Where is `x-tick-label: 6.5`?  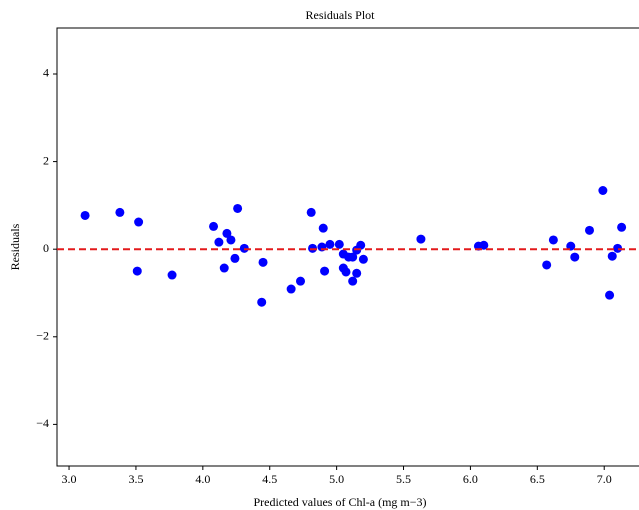 x-tick-label: 6.5 is located at coordinates (537, 479).